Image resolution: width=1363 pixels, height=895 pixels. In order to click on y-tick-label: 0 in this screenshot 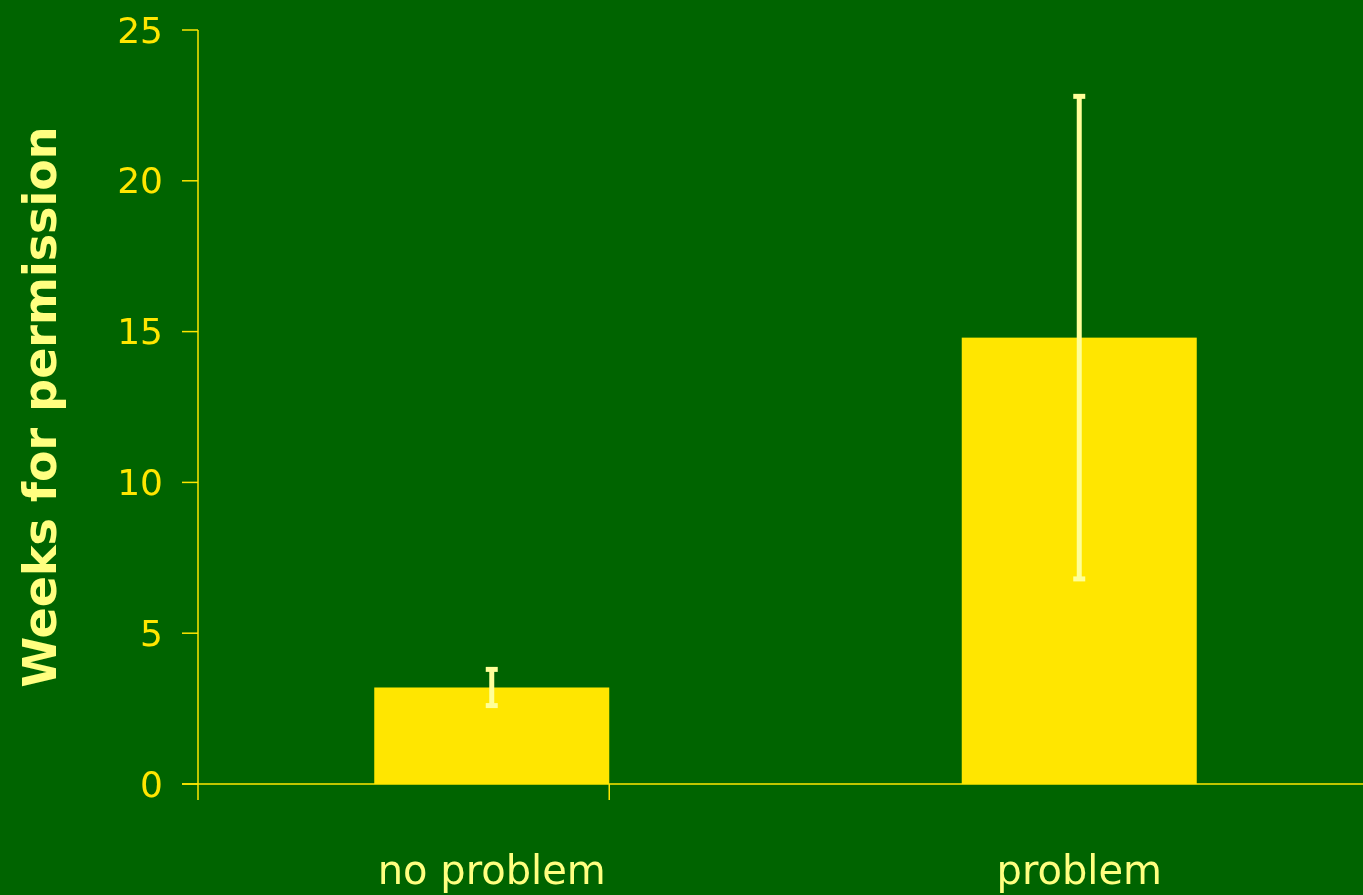, I will do `click(151, 784)`.